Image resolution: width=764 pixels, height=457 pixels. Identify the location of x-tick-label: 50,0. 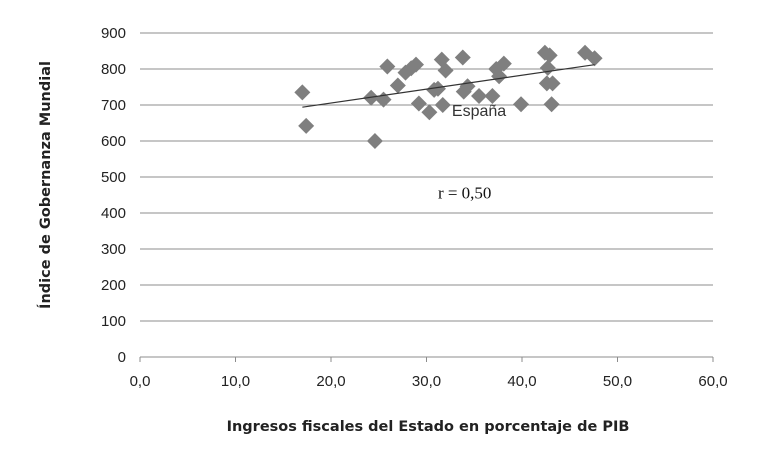
(617, 381).